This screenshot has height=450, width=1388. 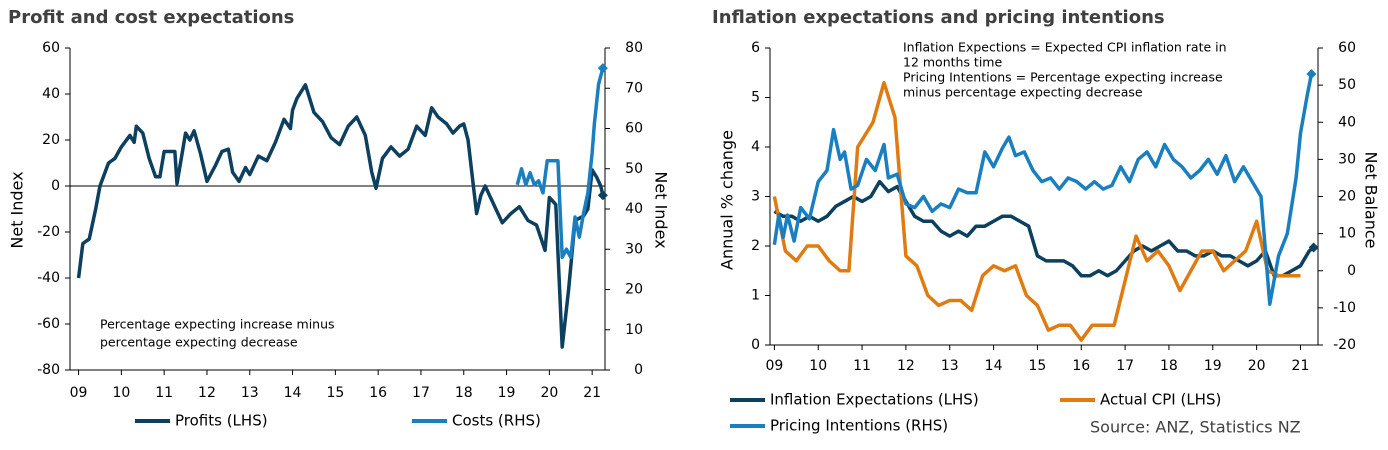 I want to click on y-tick-label: 5, so click(x=755, y=98).